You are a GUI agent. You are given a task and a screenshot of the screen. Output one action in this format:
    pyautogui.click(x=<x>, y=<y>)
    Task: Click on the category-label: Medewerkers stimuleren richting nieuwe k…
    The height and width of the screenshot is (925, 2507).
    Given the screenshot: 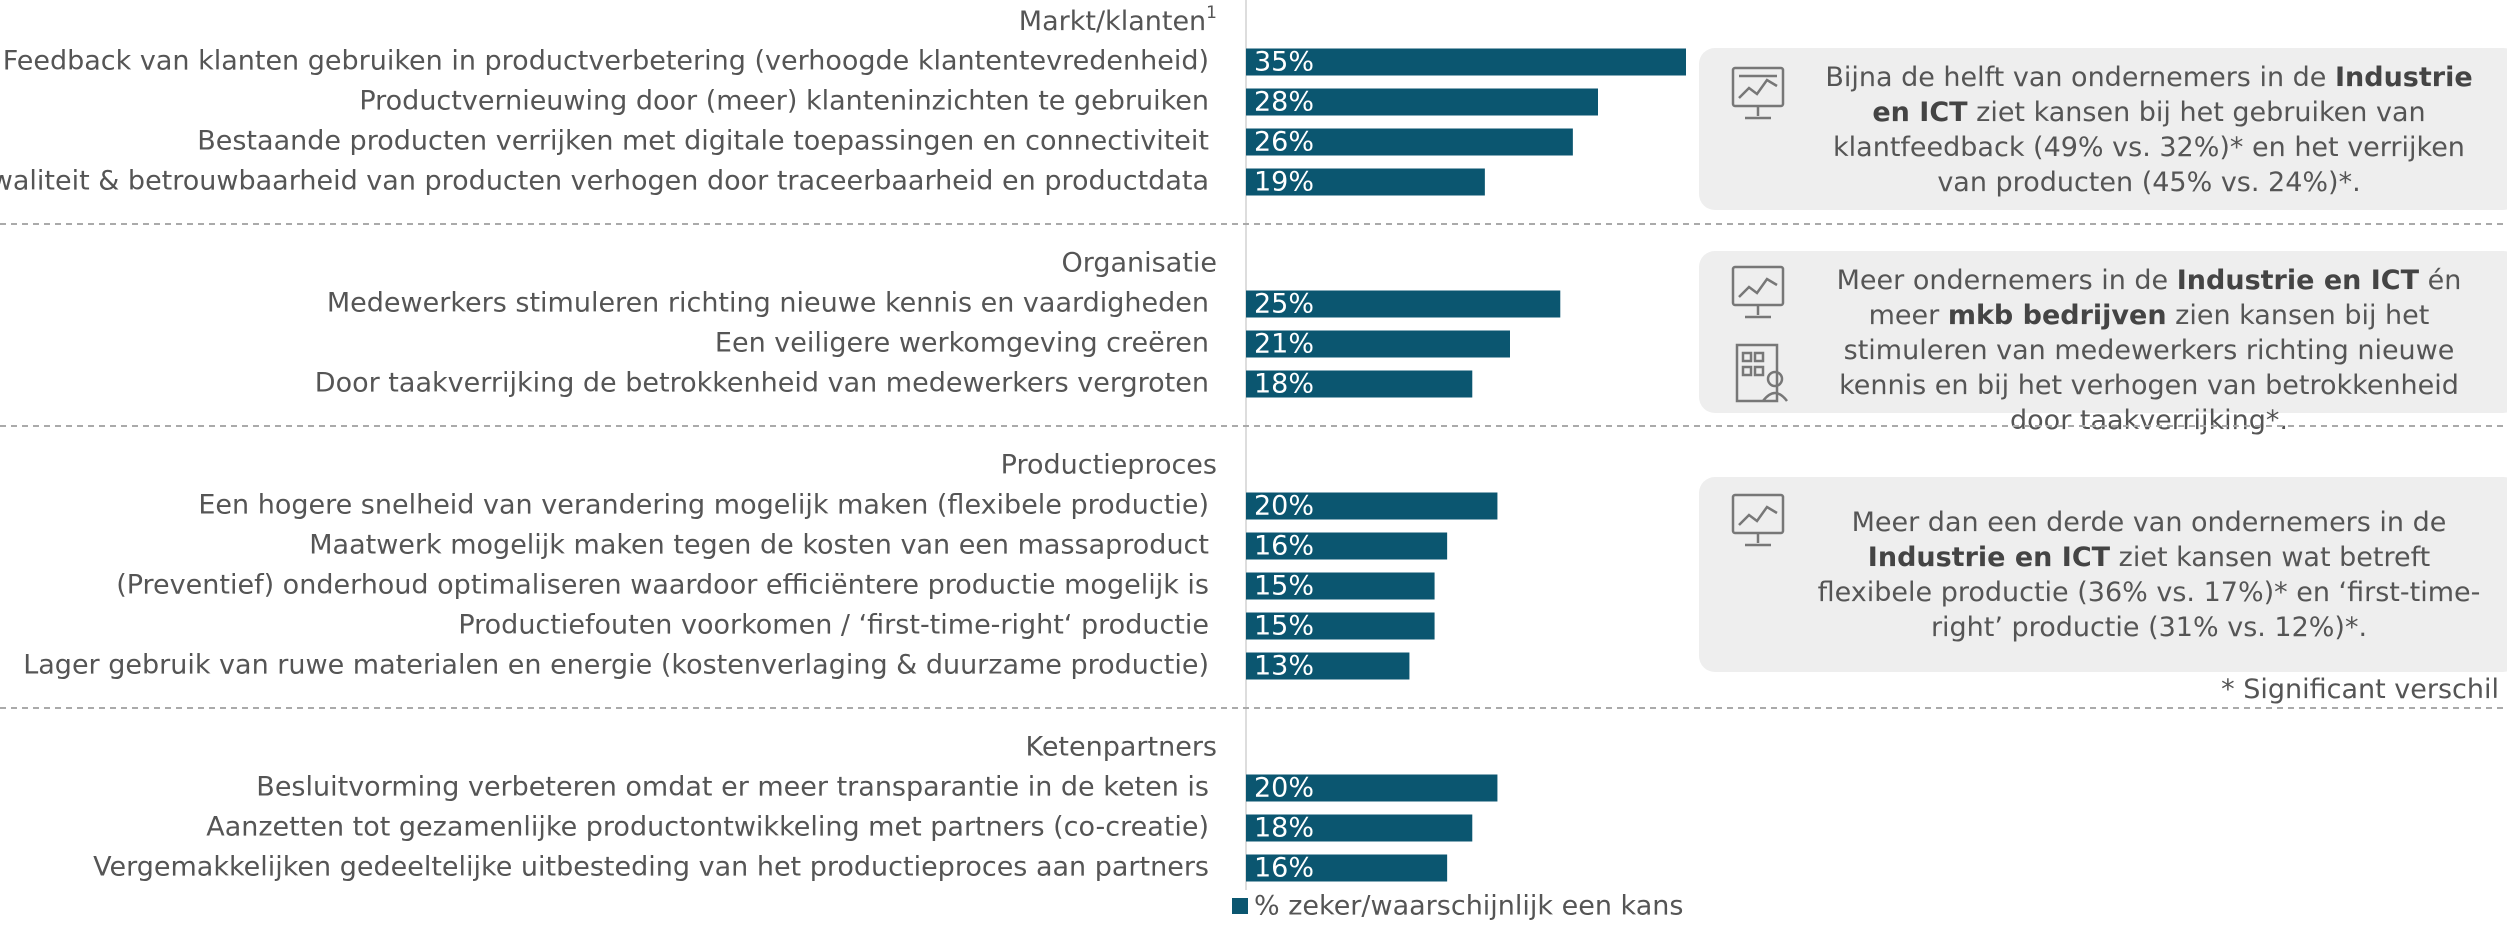 What is the action you would take?
    pyautogui.click(x=768, y=303)
    